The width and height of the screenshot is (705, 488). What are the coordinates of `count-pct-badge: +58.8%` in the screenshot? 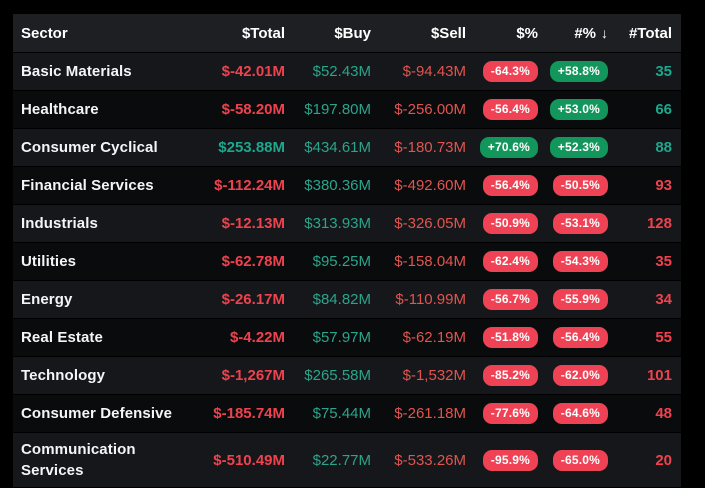 It's located at (578, 71).